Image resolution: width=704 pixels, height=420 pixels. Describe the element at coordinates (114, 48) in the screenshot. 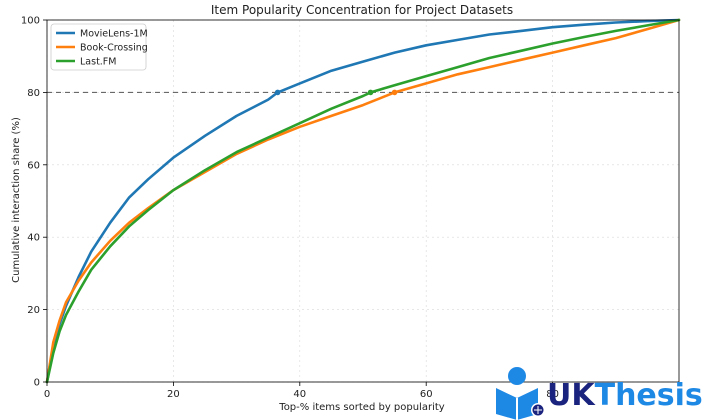

I see `legend-label: Book-Crossing` at that location.